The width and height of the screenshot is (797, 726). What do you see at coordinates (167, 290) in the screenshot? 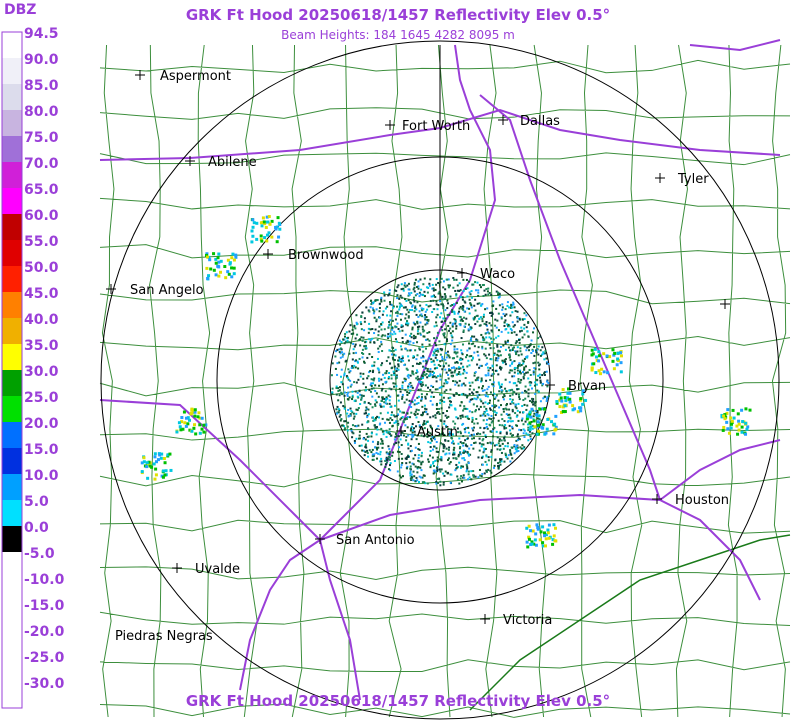
I see `city-label: San Angelo` at bounding box center [167, 290].